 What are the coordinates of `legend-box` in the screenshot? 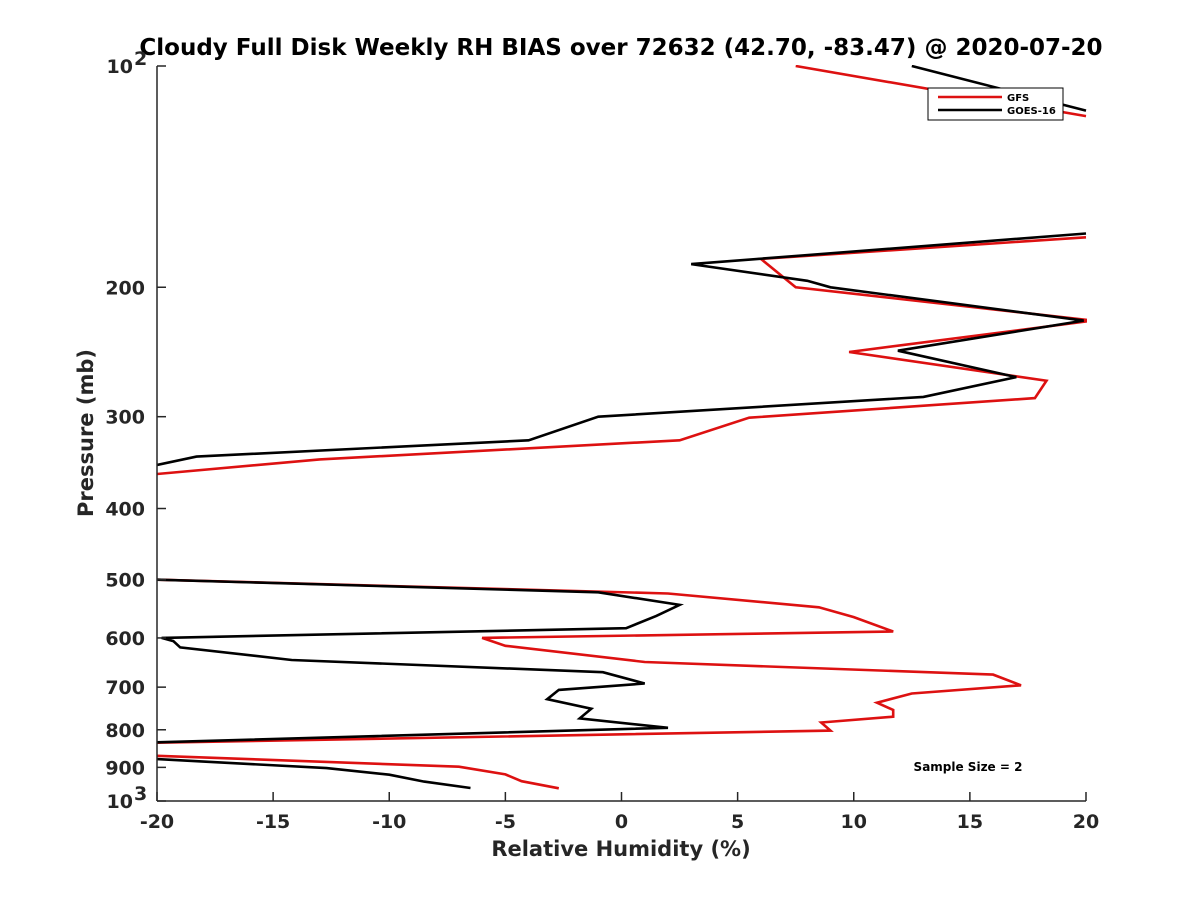 It's located at (995, 104).